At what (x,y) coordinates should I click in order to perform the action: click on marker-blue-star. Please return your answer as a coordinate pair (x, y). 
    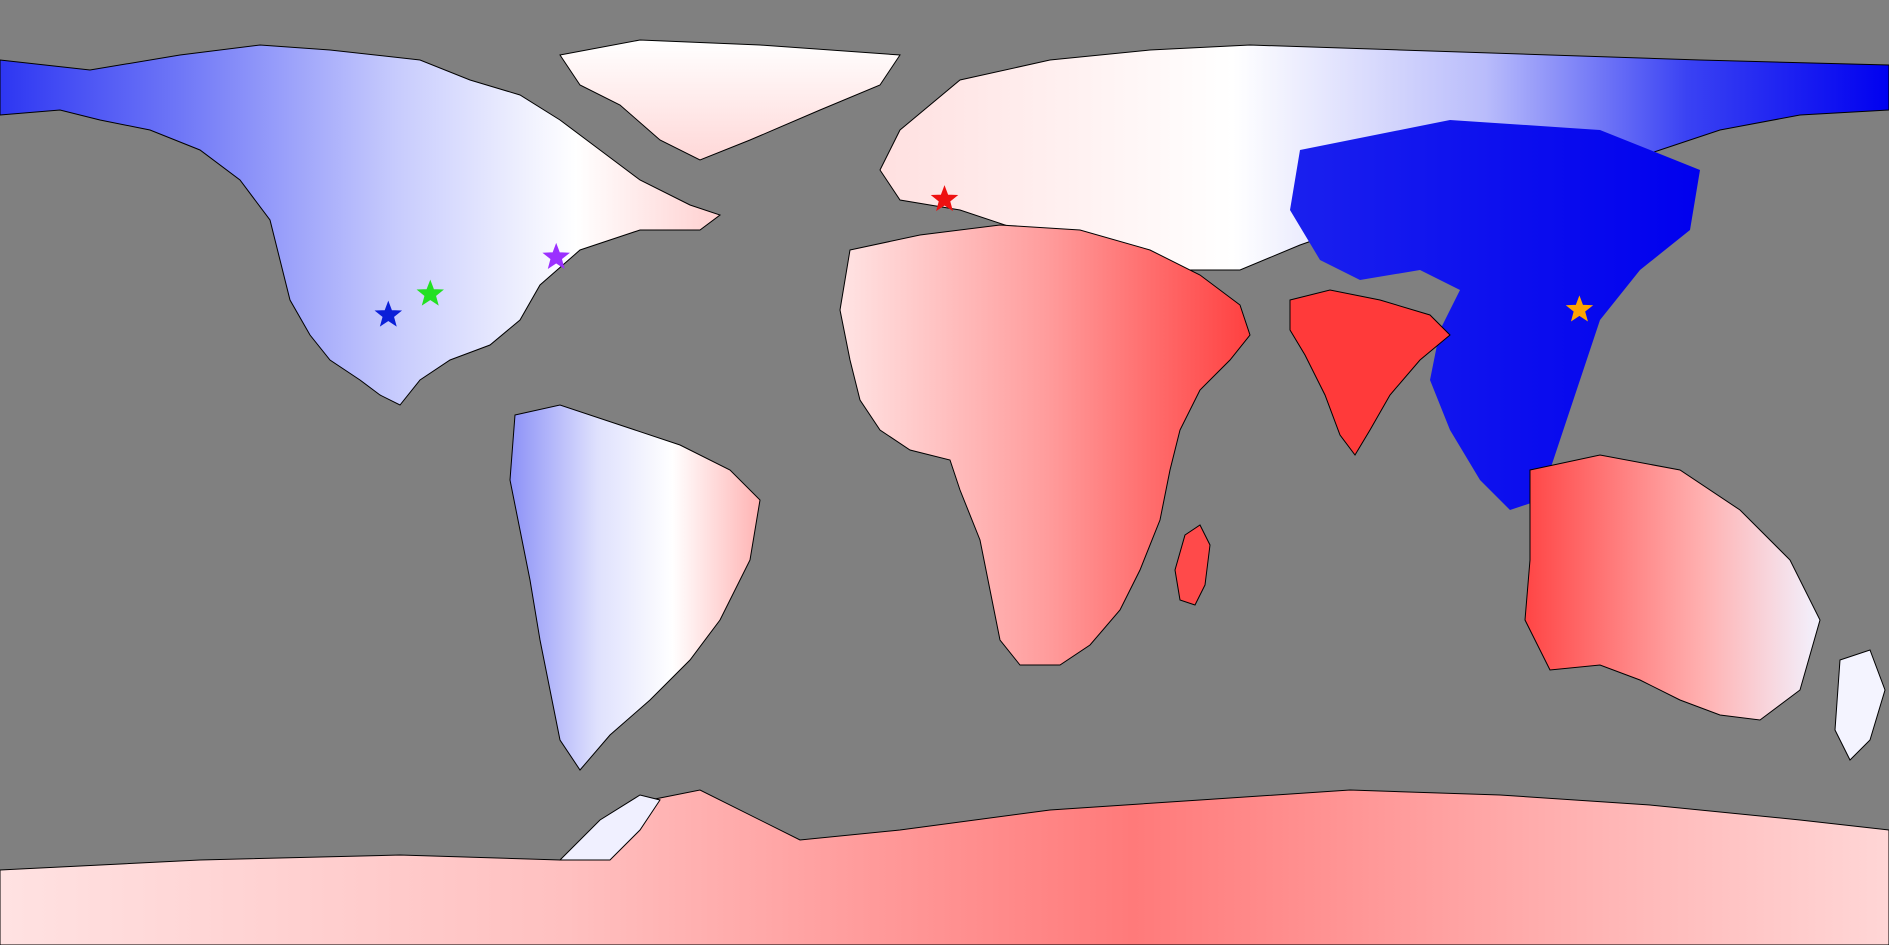
    Looking at the image, I should click on (388, 313).